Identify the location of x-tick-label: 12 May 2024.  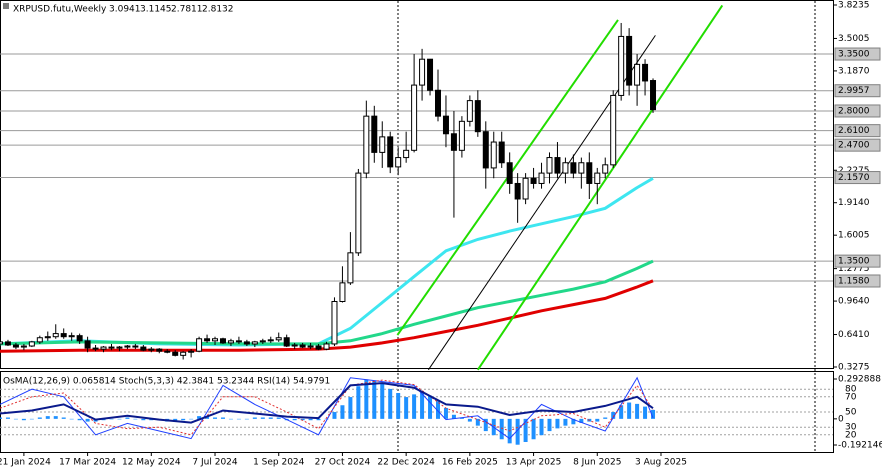
(151, 462).